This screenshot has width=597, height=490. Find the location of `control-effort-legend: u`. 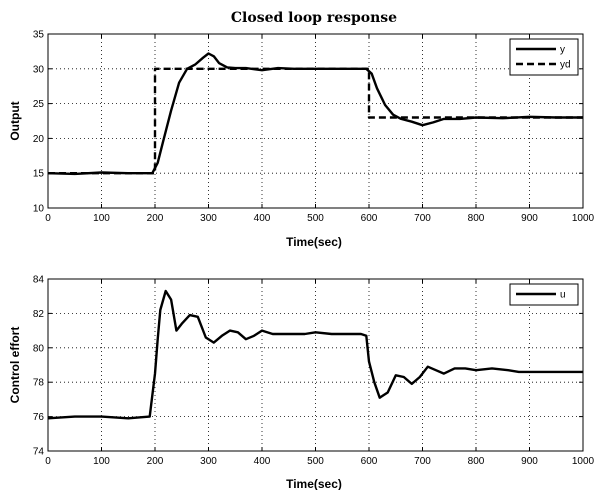

control-effort-legend: u is located at coordinates (544, 294).